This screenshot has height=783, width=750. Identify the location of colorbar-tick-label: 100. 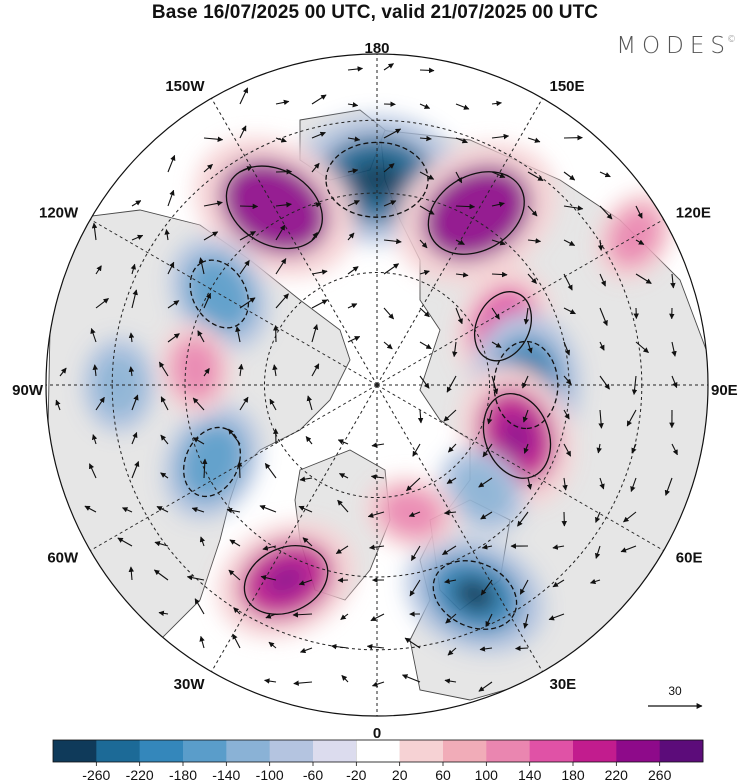
(487, 775).